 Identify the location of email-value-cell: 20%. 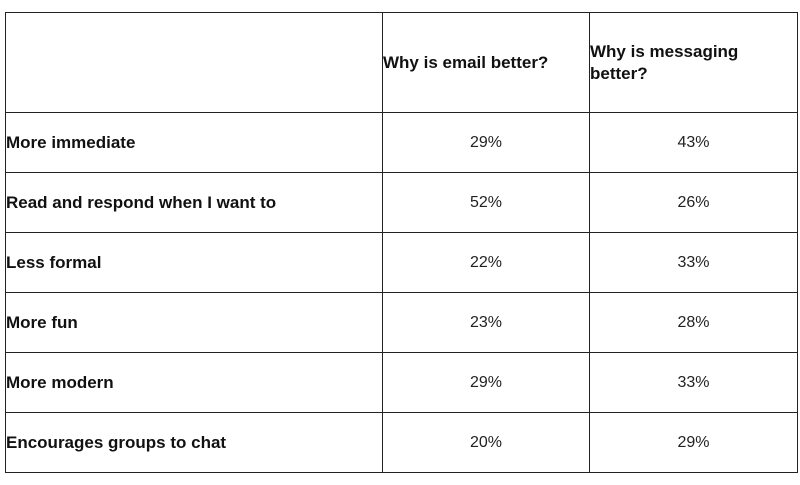
(486, 442).